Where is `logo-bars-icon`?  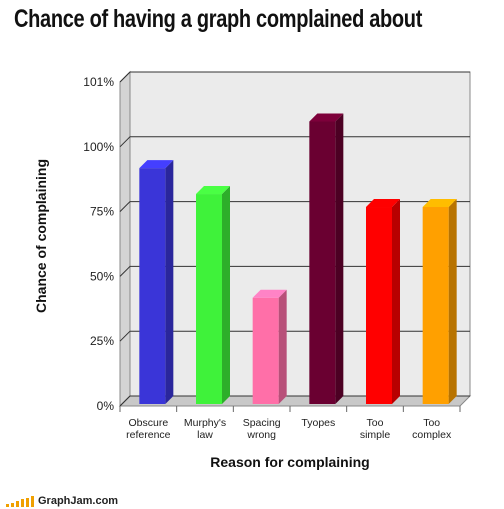
logo-bars-icon is located at coordinates (20, 501).